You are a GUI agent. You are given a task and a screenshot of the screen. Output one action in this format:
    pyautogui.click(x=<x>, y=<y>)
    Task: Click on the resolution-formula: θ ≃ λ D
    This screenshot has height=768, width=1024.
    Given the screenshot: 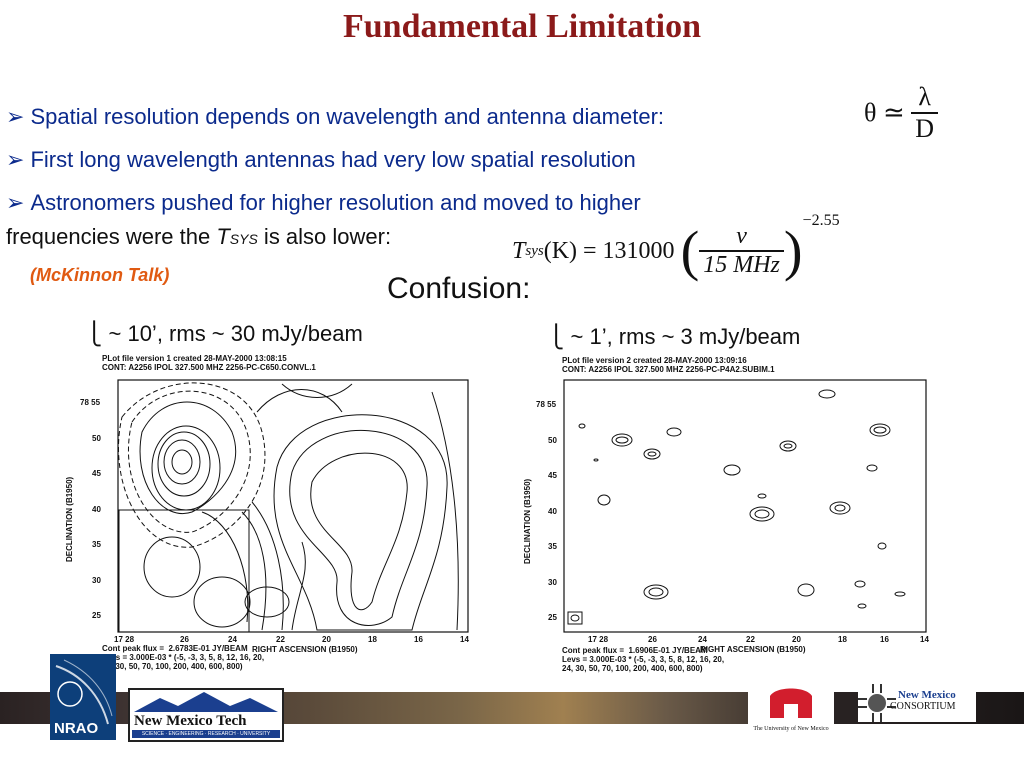 What is the action you would take?
    pyautogui.click(x=901, y=113)
    